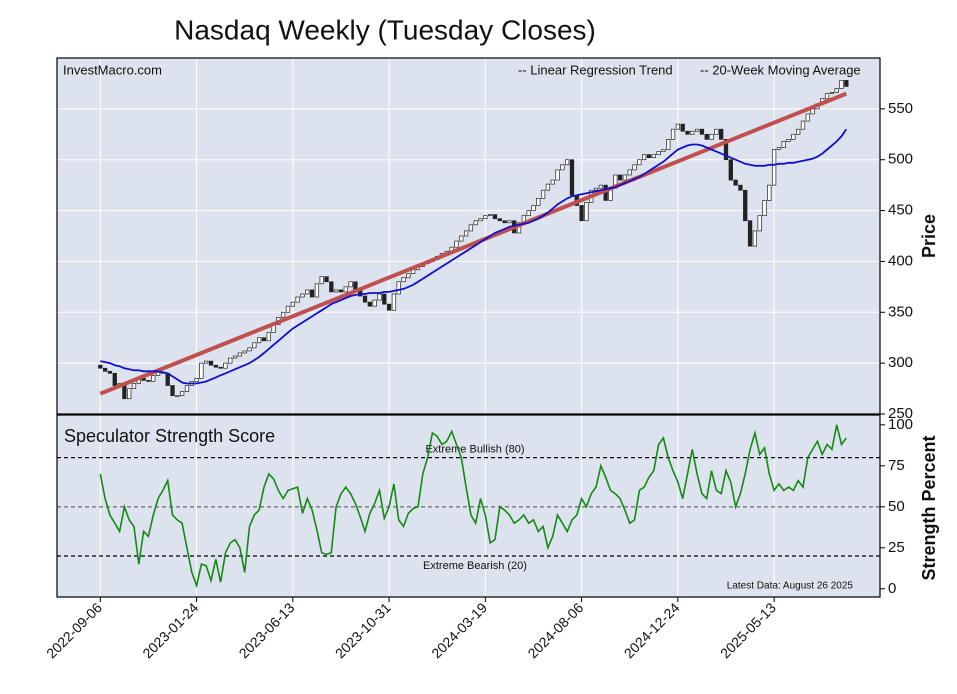 This screenshot has height=694, width=957. What do you see at coordinates (896, 547) in the screenshot?
I see `y-tick-label: 25` at bounding box center [896, 547].